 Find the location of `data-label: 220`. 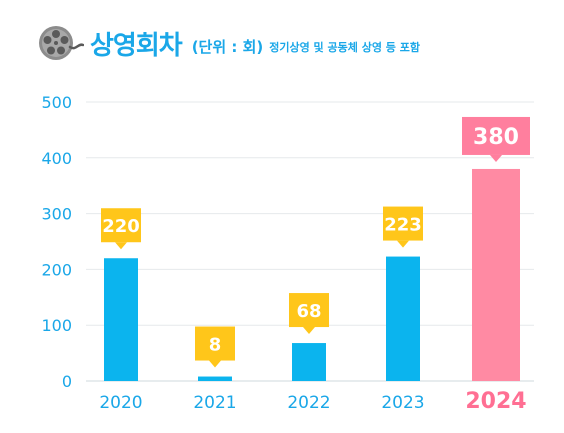

data-label: 220 is located at coordinates (121, 226).